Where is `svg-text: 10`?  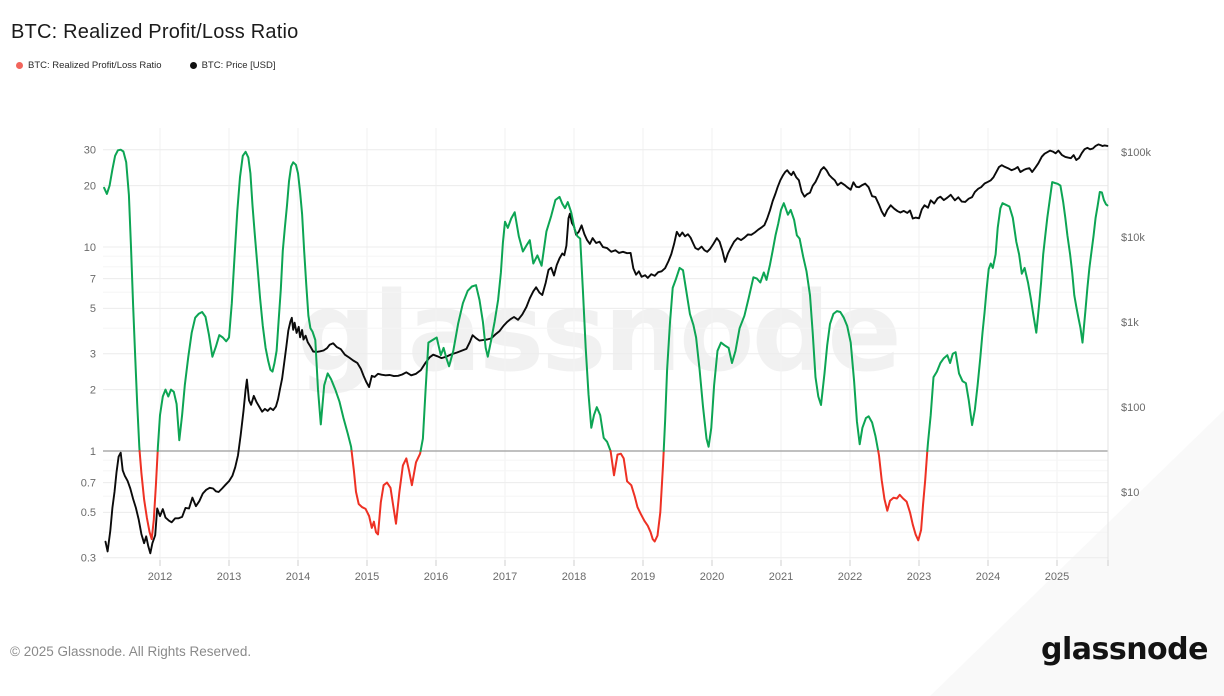
svg-text: 10 is located at coordinates (90, 248).